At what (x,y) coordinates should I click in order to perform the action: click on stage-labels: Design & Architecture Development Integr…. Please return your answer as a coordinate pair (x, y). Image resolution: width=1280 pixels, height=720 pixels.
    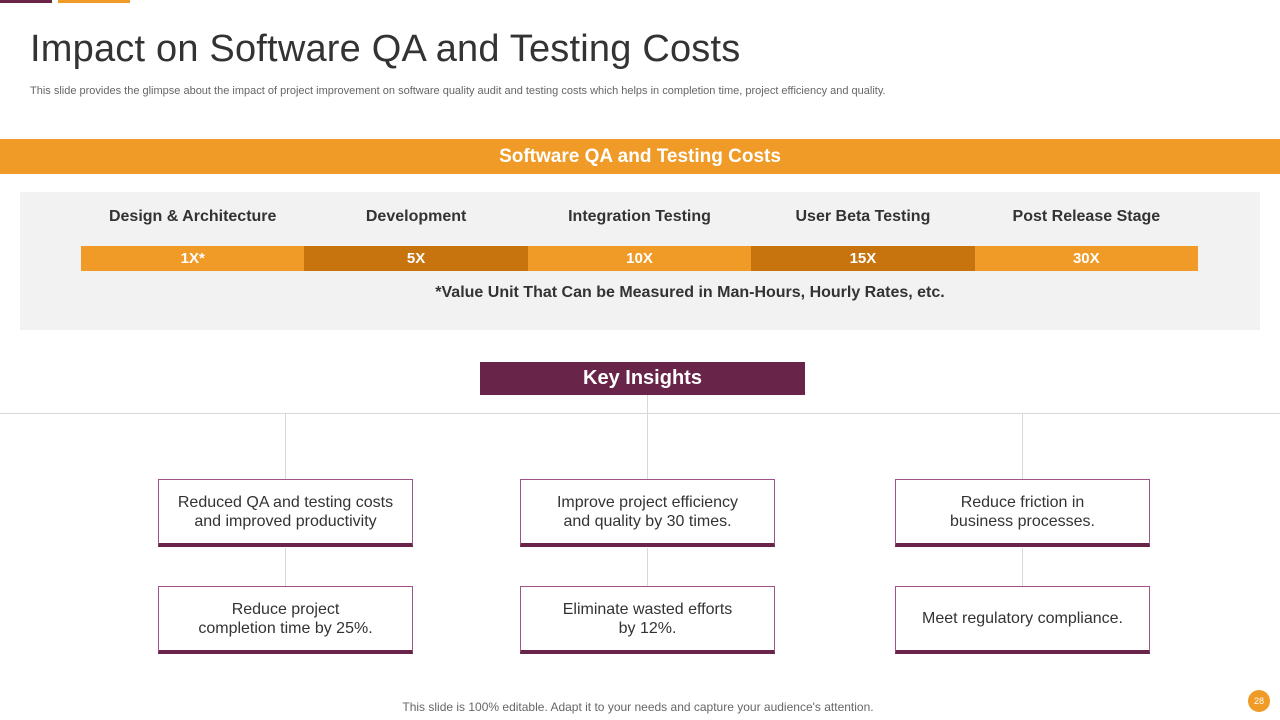
    Looking at the image, I should click on (639, 217).